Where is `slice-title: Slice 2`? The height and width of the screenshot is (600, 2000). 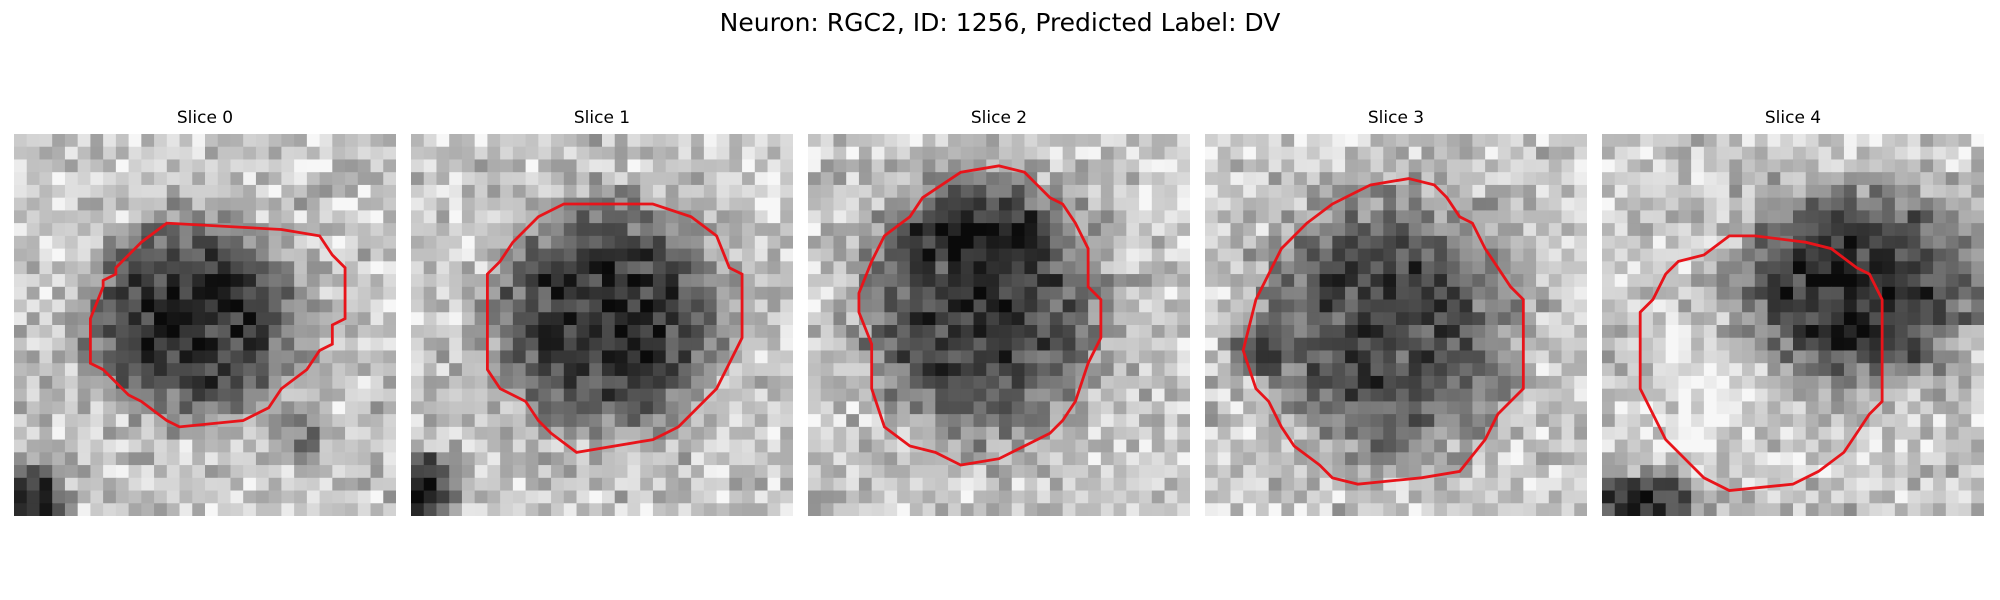 slice-title: Slice 2 is located at coordinates (999, 118).